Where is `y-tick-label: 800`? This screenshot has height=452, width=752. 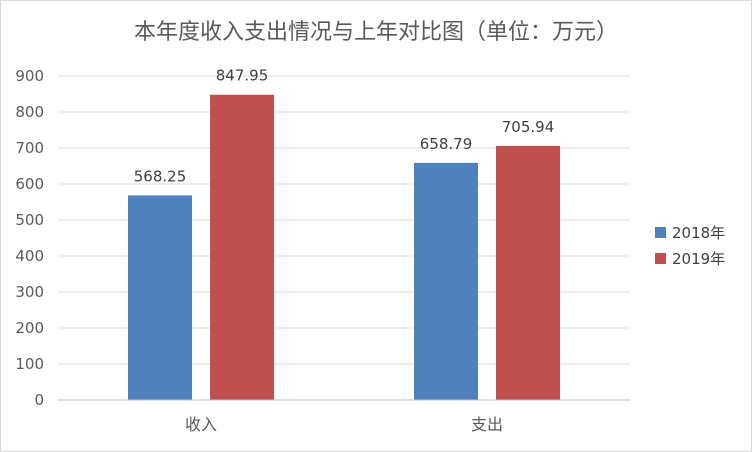
y-tick-label: 800 is located at coordinates (29, 112).